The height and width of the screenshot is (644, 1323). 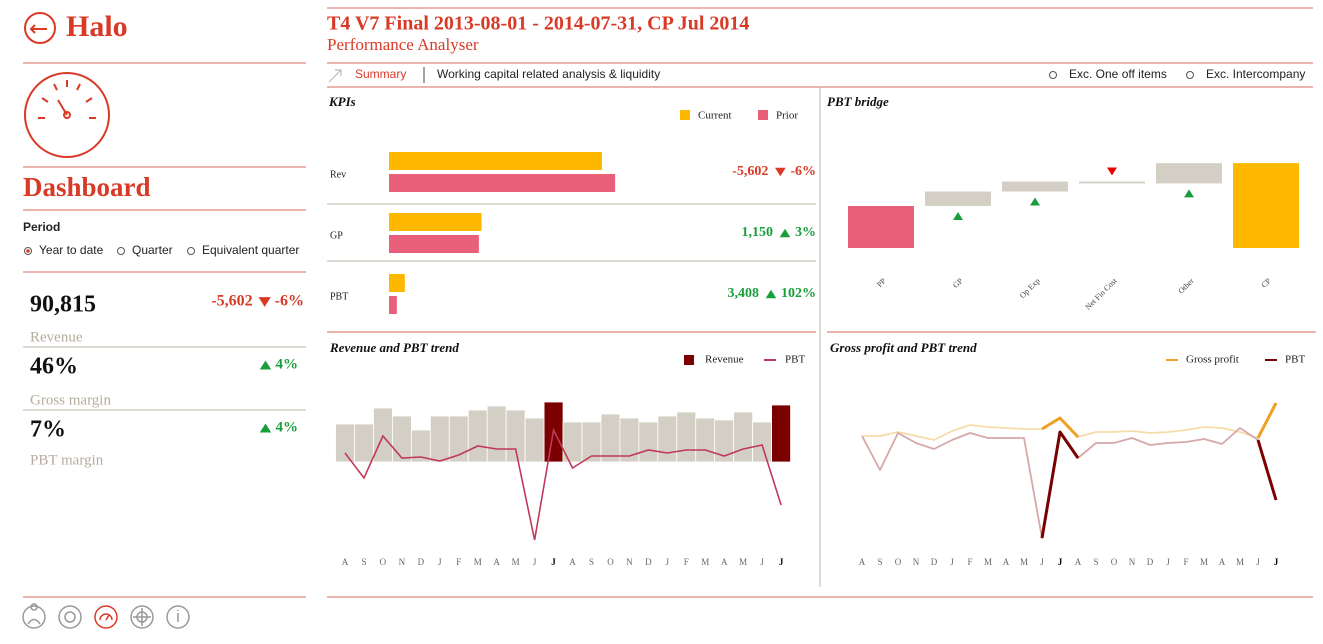 I want to click on logo-icon, so click(x=40, y=28).